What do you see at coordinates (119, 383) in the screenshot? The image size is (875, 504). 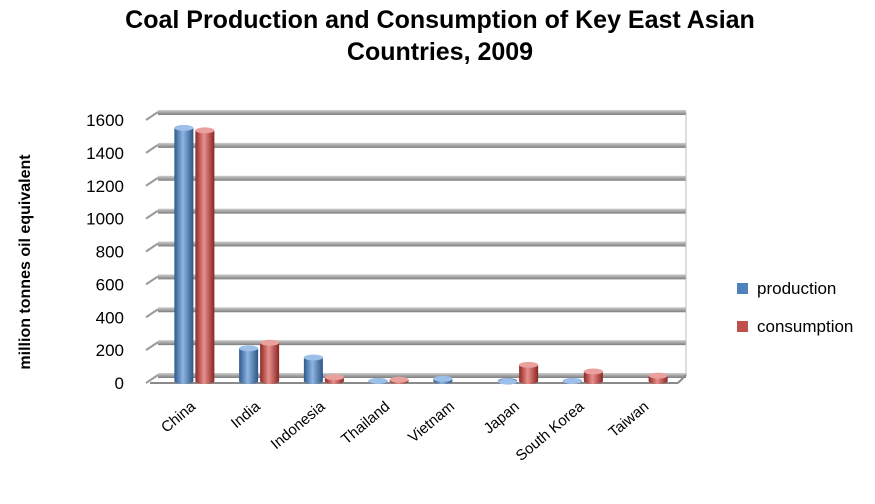 I see `y-tick-label: 0` at bounding box center [119, 383].